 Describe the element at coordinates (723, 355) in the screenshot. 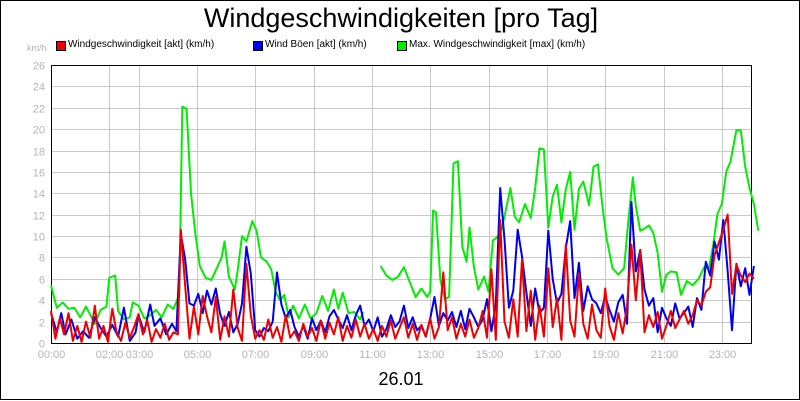

I see `x-tick-label: 23:00` at that location.